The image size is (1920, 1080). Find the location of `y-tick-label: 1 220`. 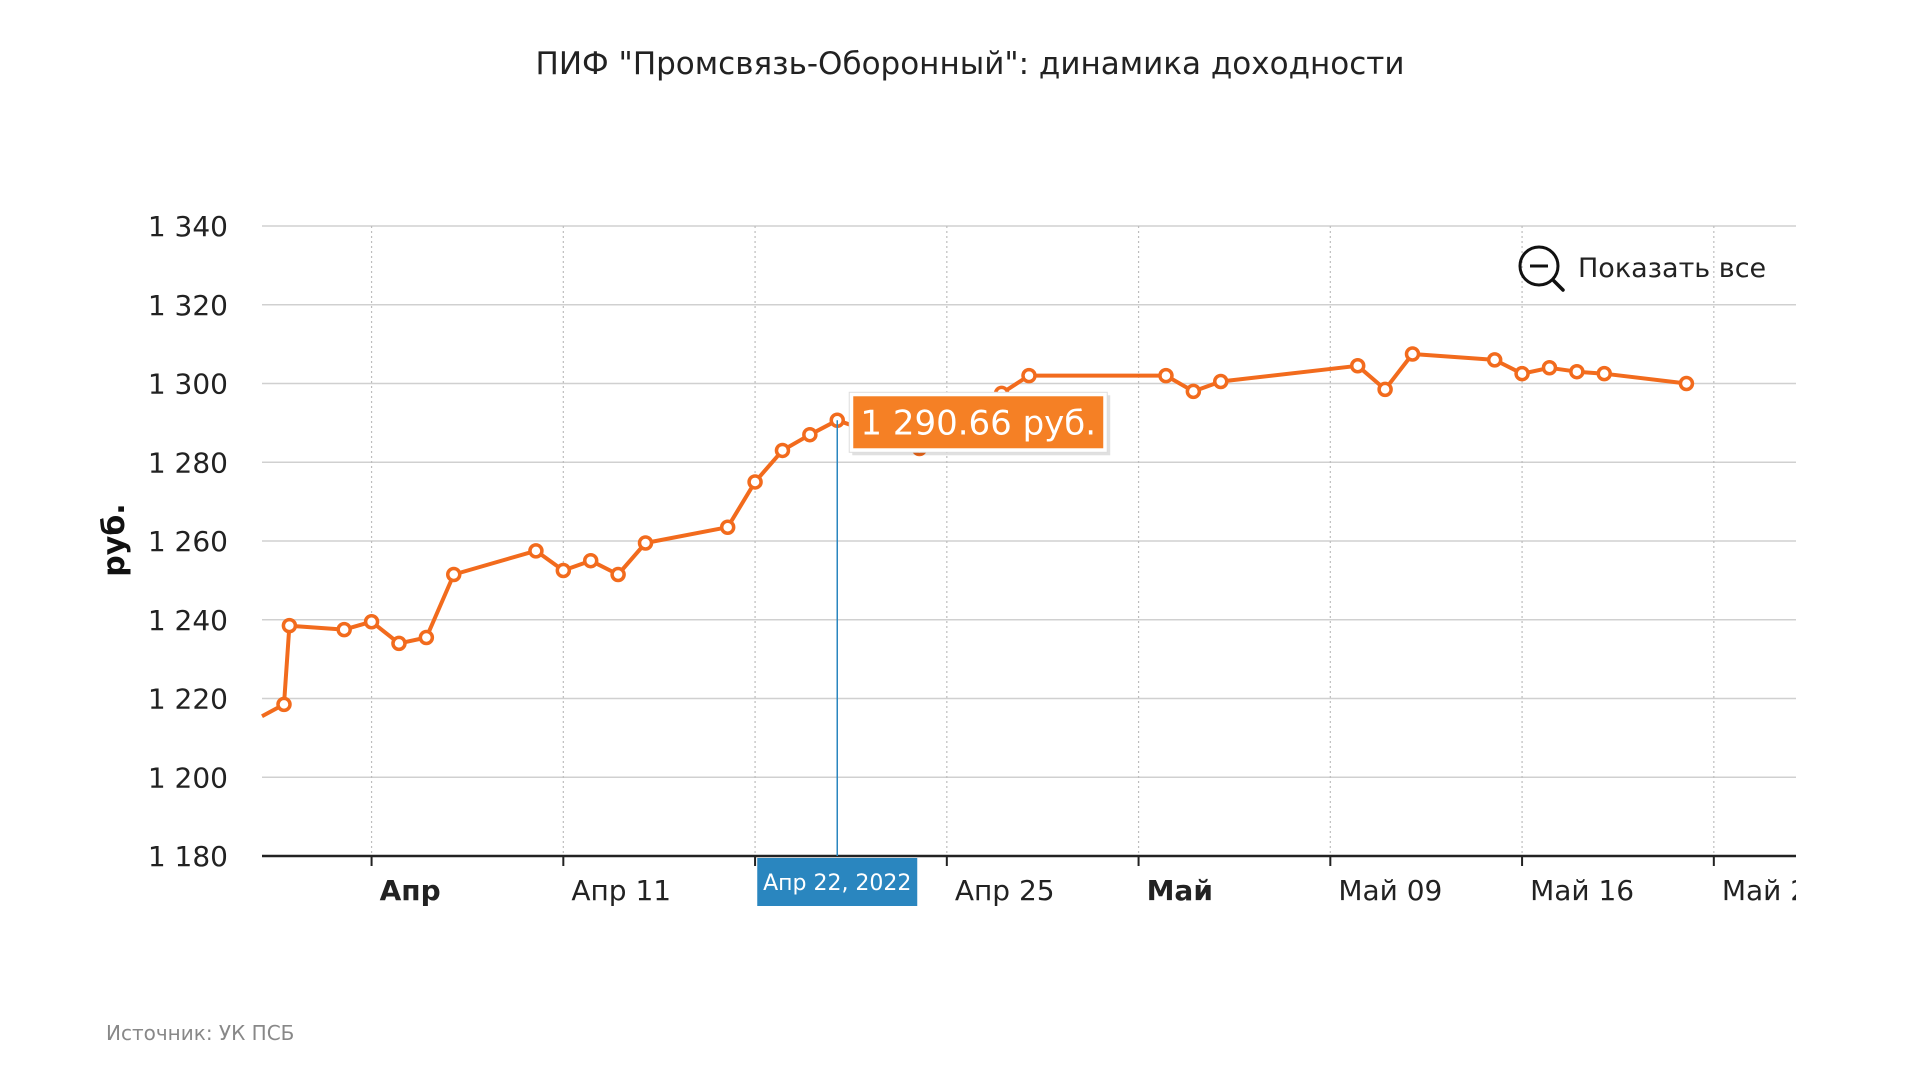

y-tick-label: 1 220 is located at coordinates (188, 699).